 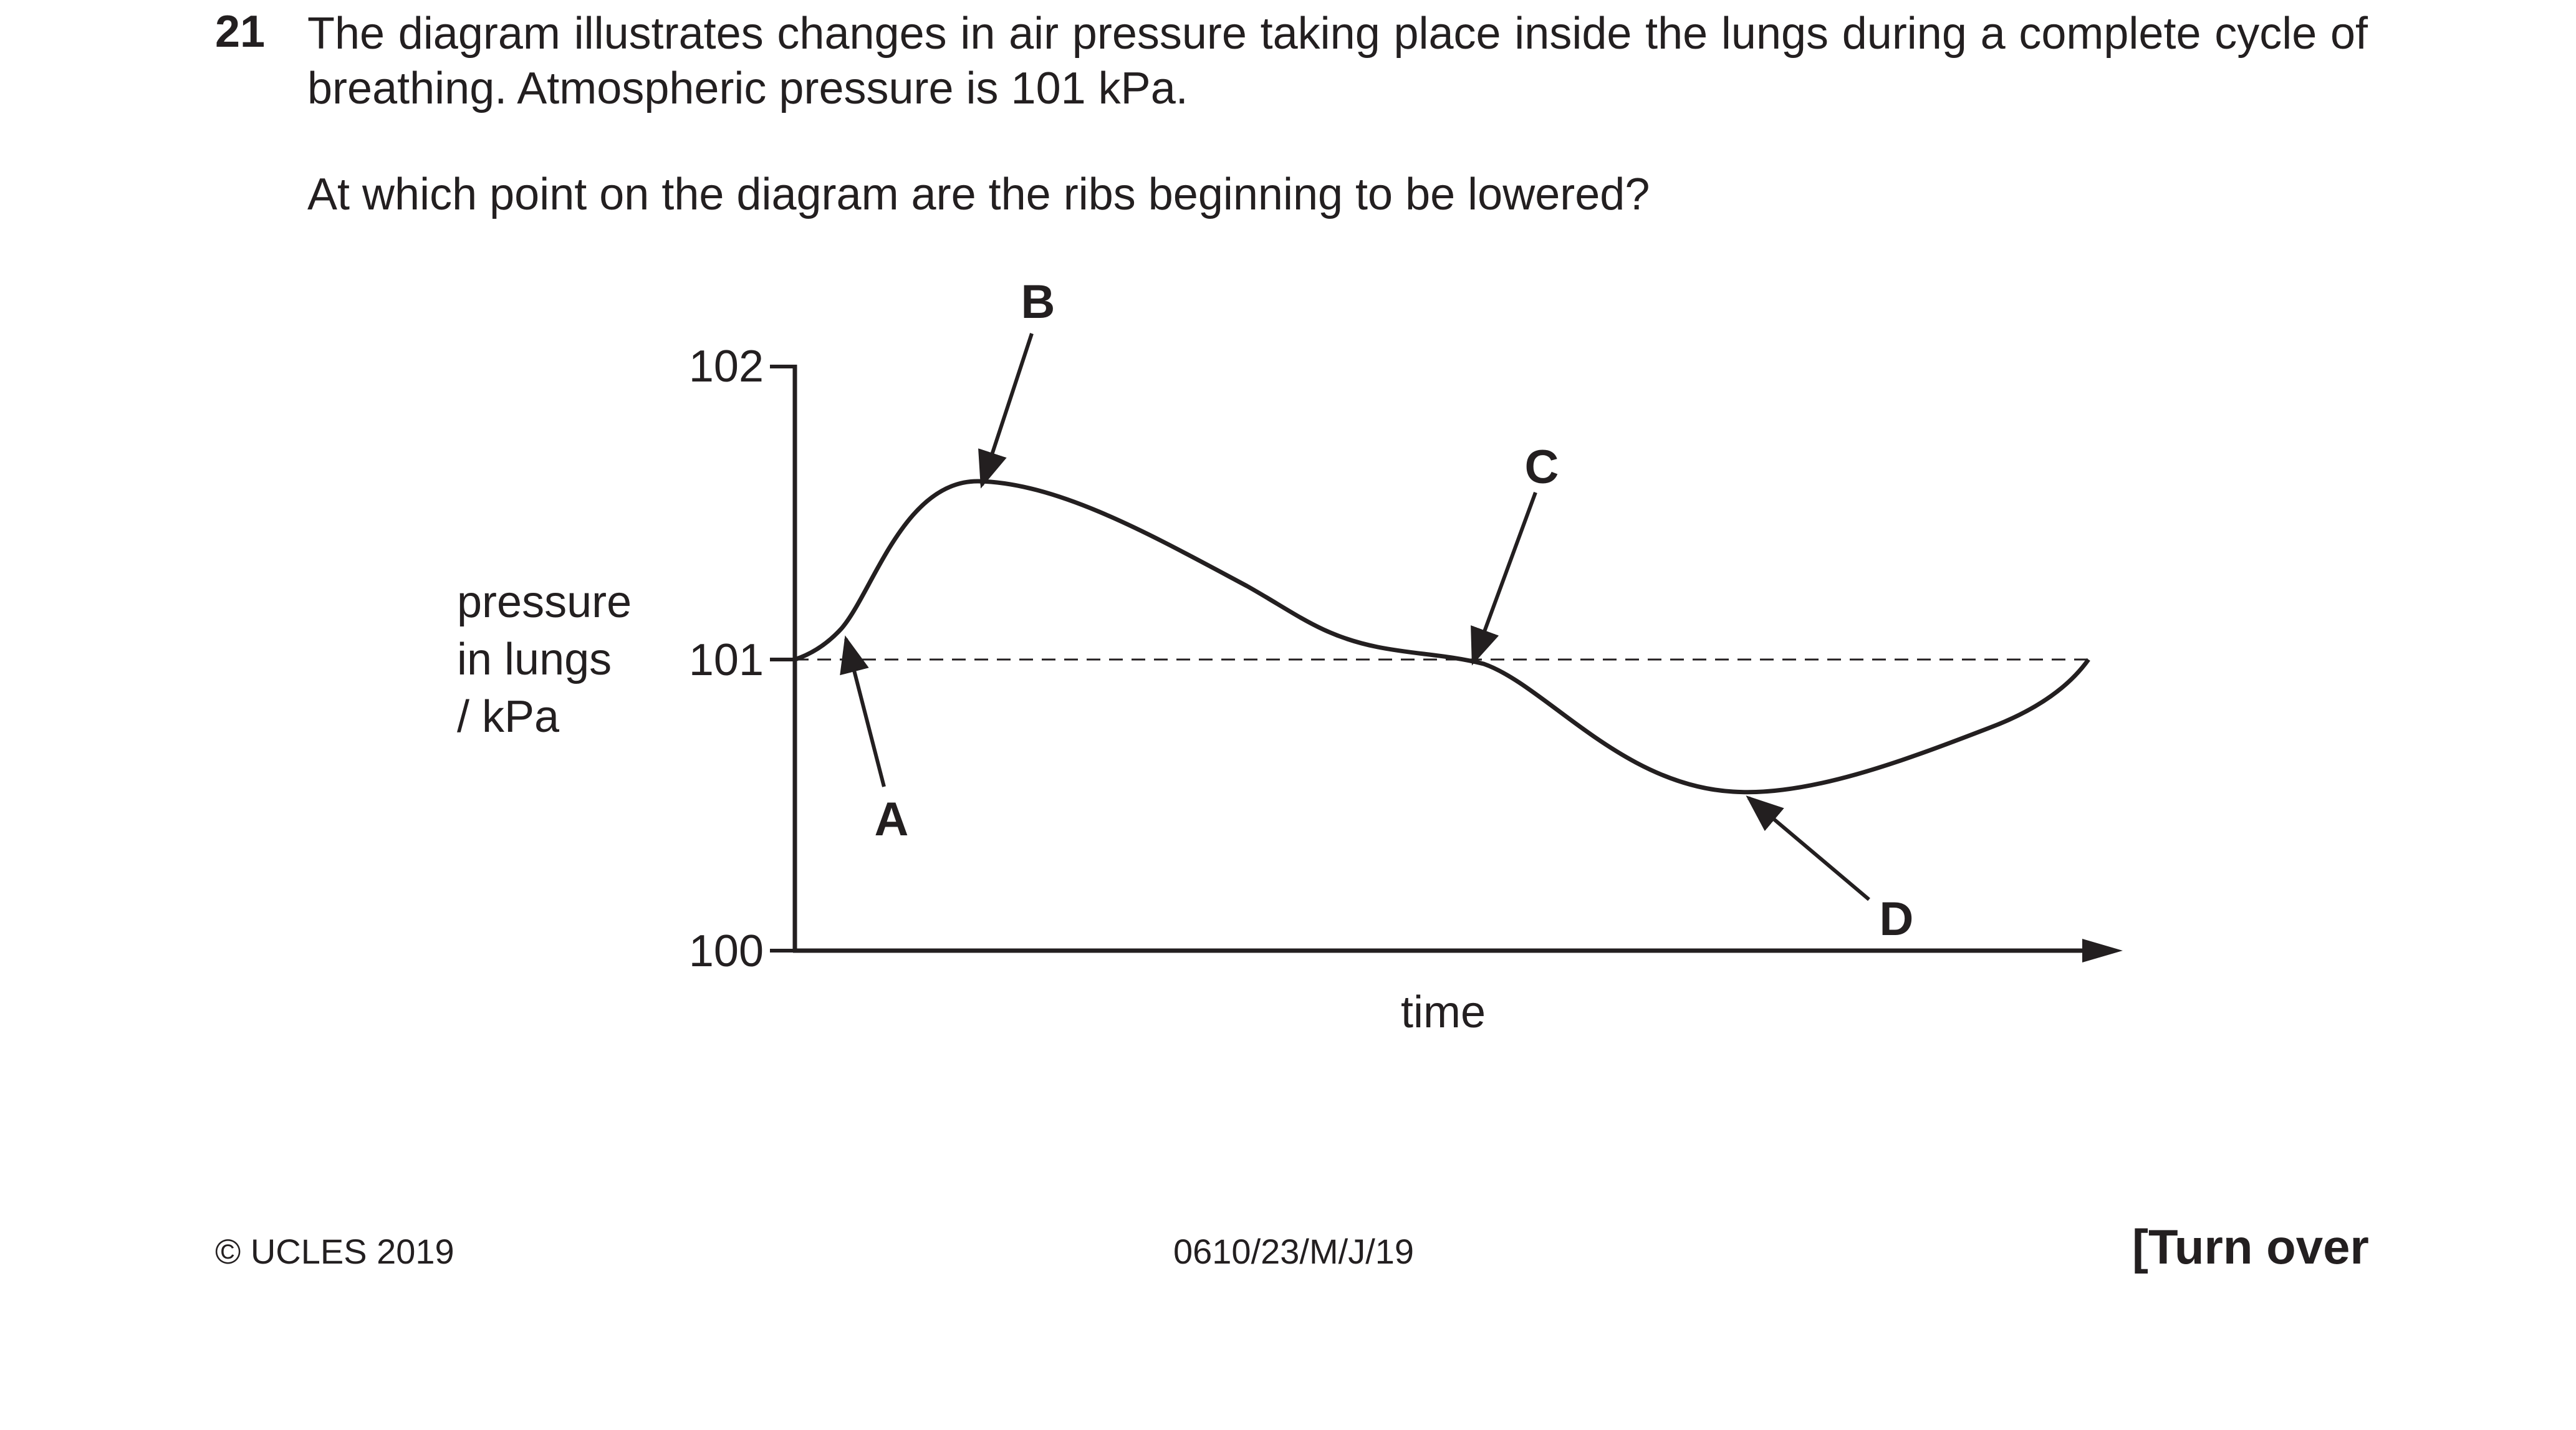 I want to click on y-tick-label-100: 100, so click(x=726, y=951).